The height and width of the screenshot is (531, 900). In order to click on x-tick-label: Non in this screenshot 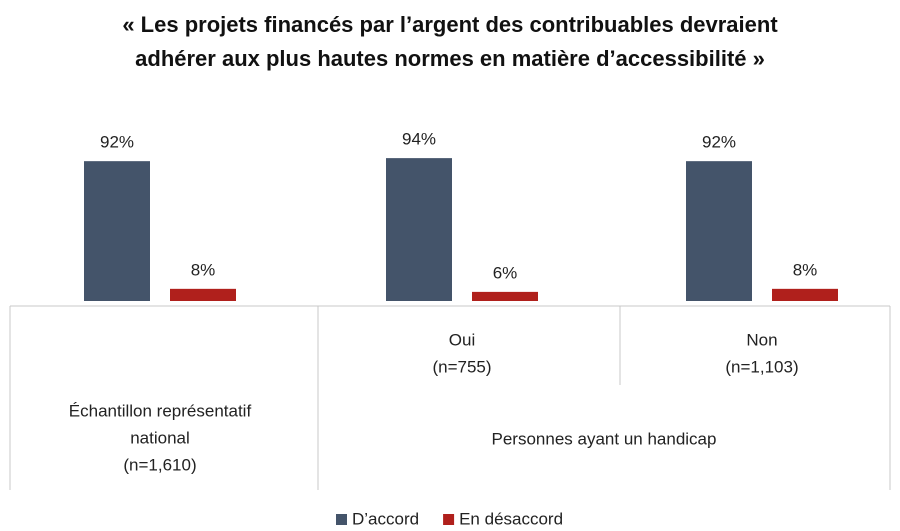, I will do `click(761, 339)`.